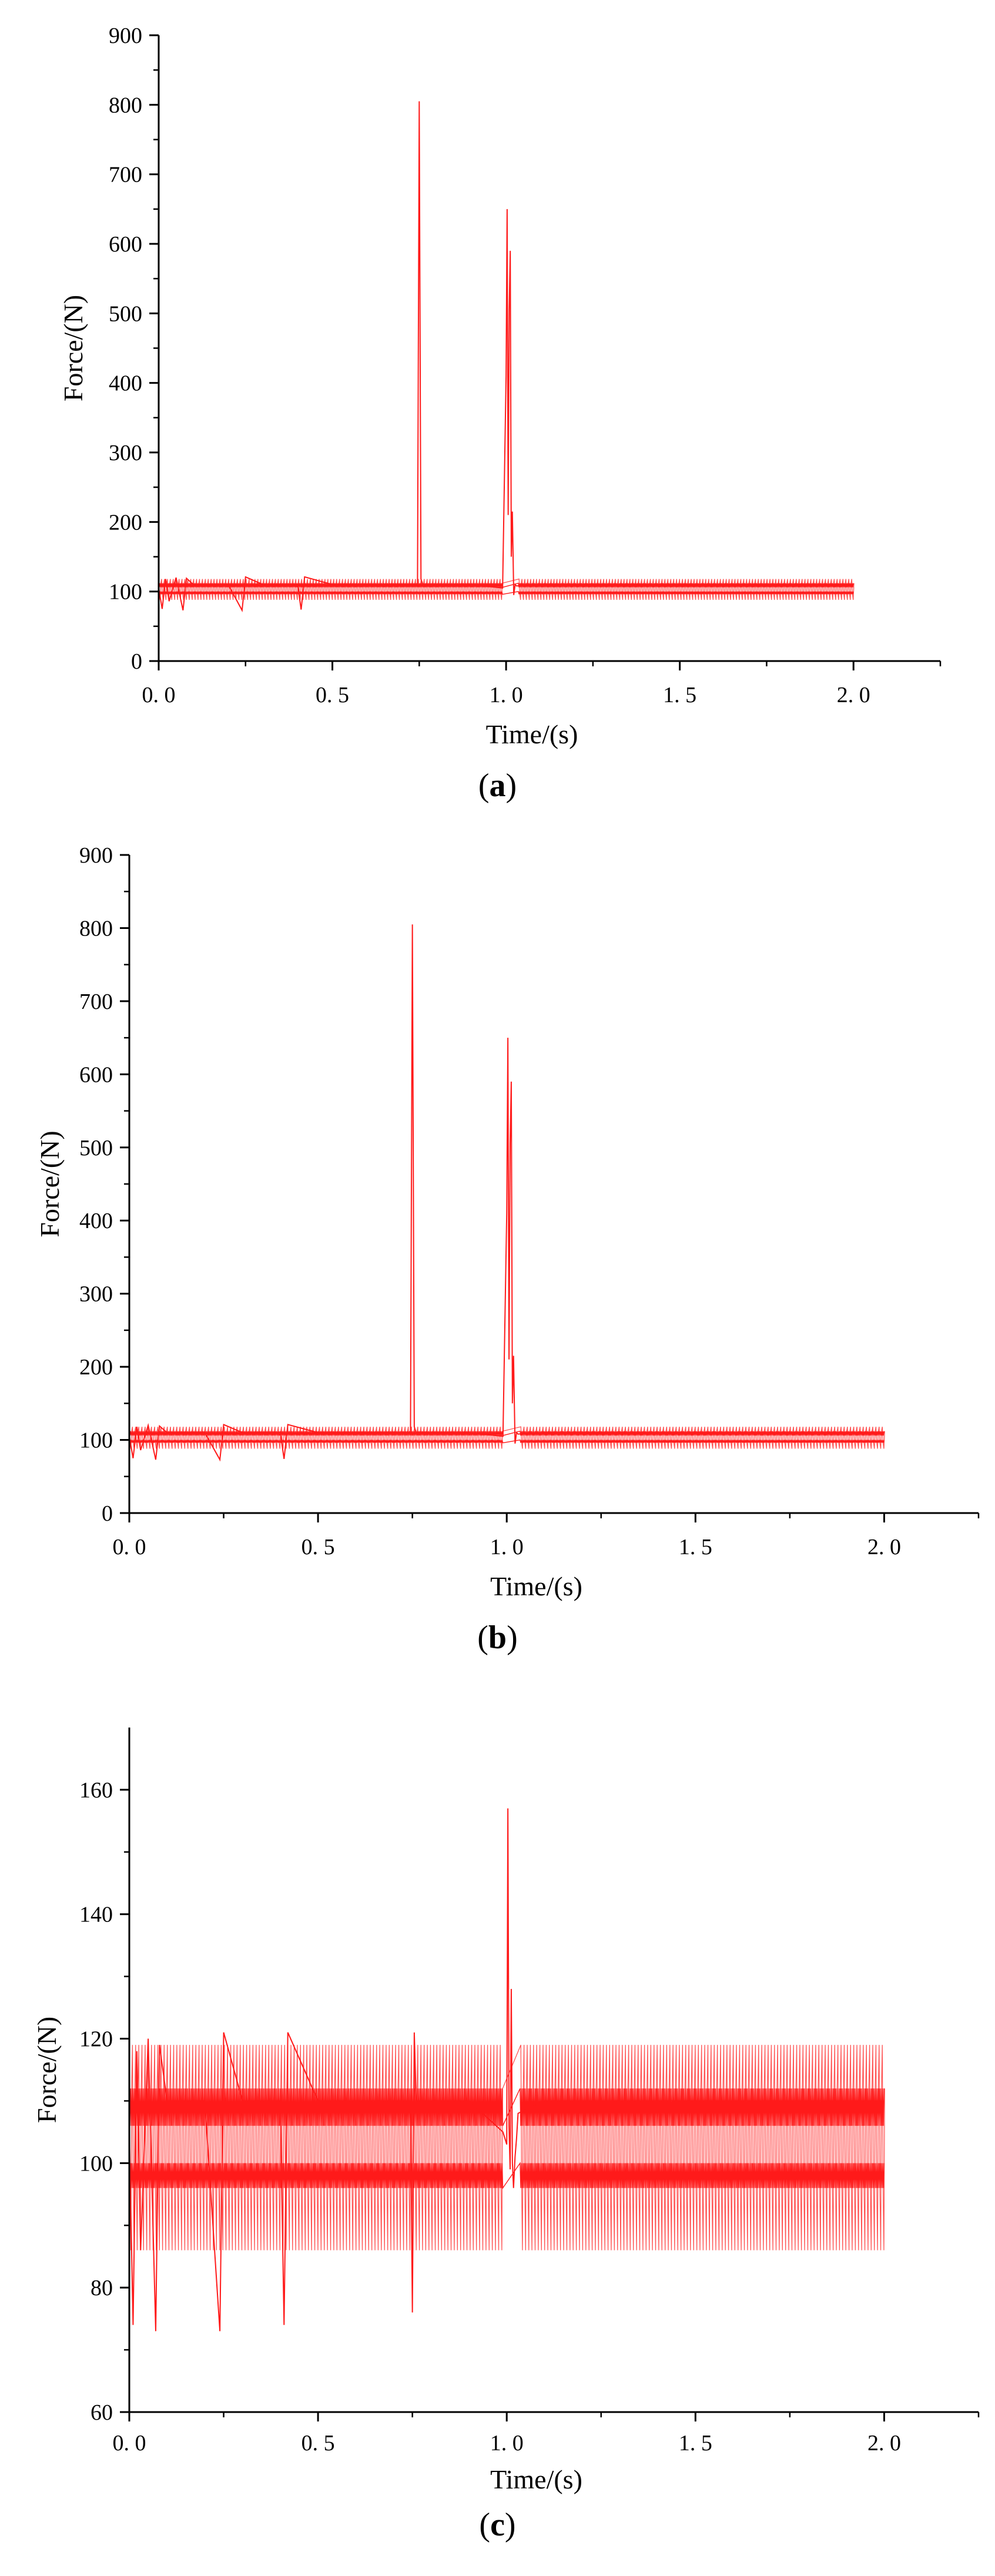 This screenshot has height=2576, width=995. What do you see at coordinates (102, 2288) in the screenshot?
I see `y-tick-label: 80` at bounding box center [102, 2288].